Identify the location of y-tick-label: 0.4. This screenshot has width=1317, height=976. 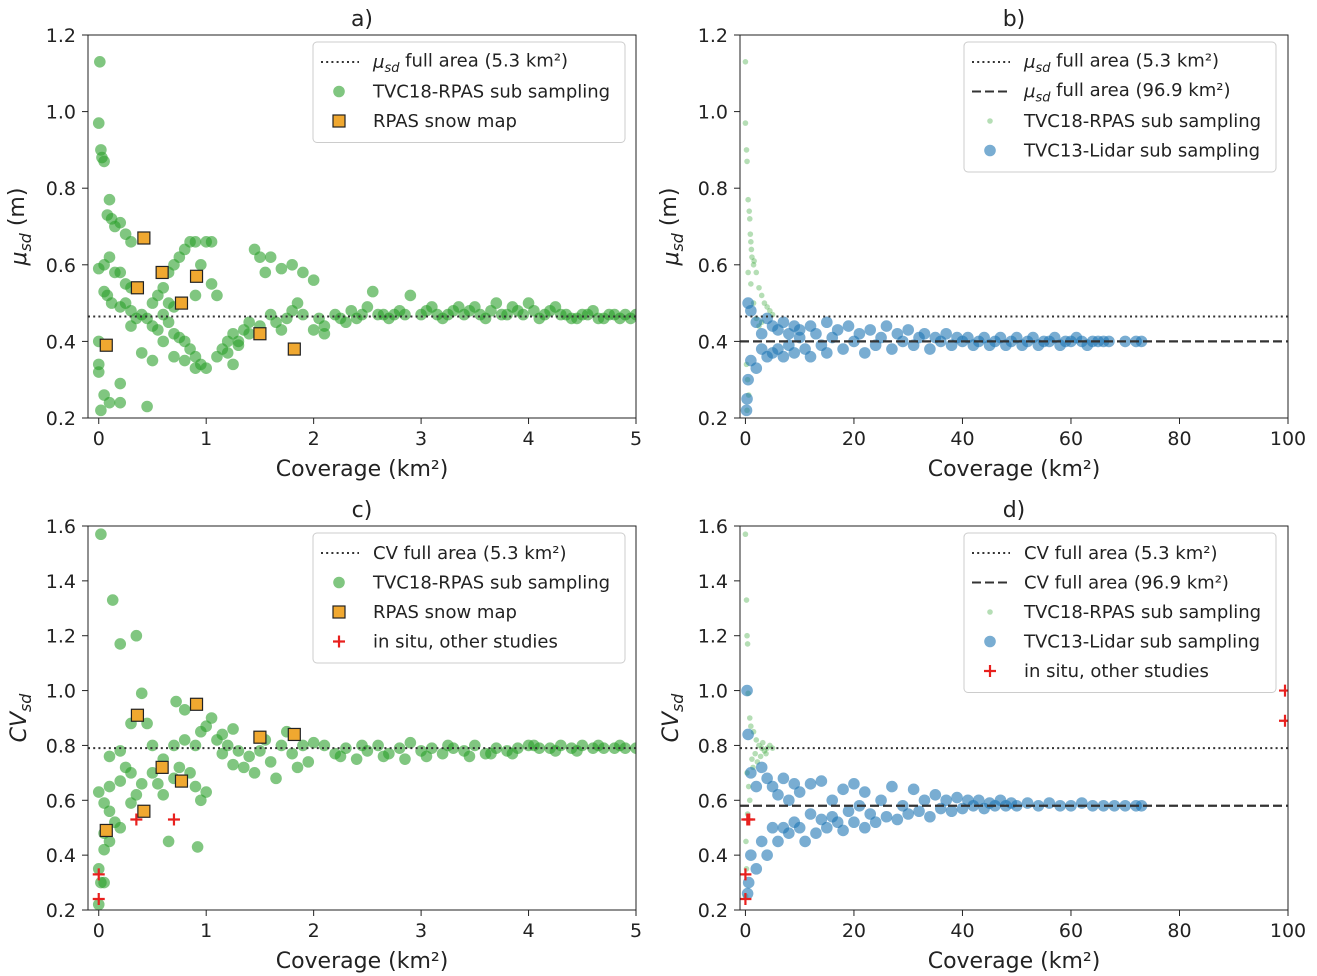
(713, 342).